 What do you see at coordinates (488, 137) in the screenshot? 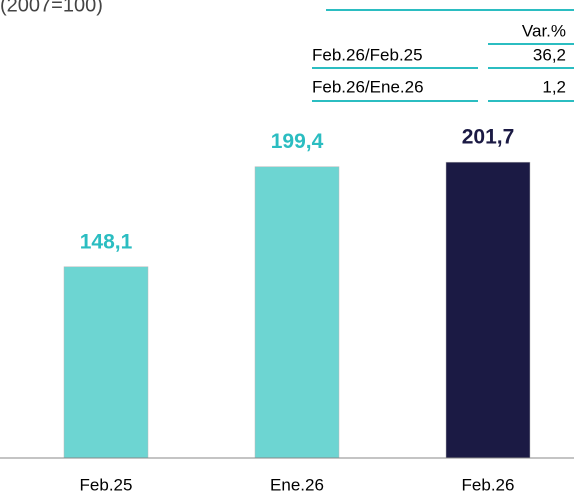
I see `value-label: 201,7` at bounding box center [488, 137].